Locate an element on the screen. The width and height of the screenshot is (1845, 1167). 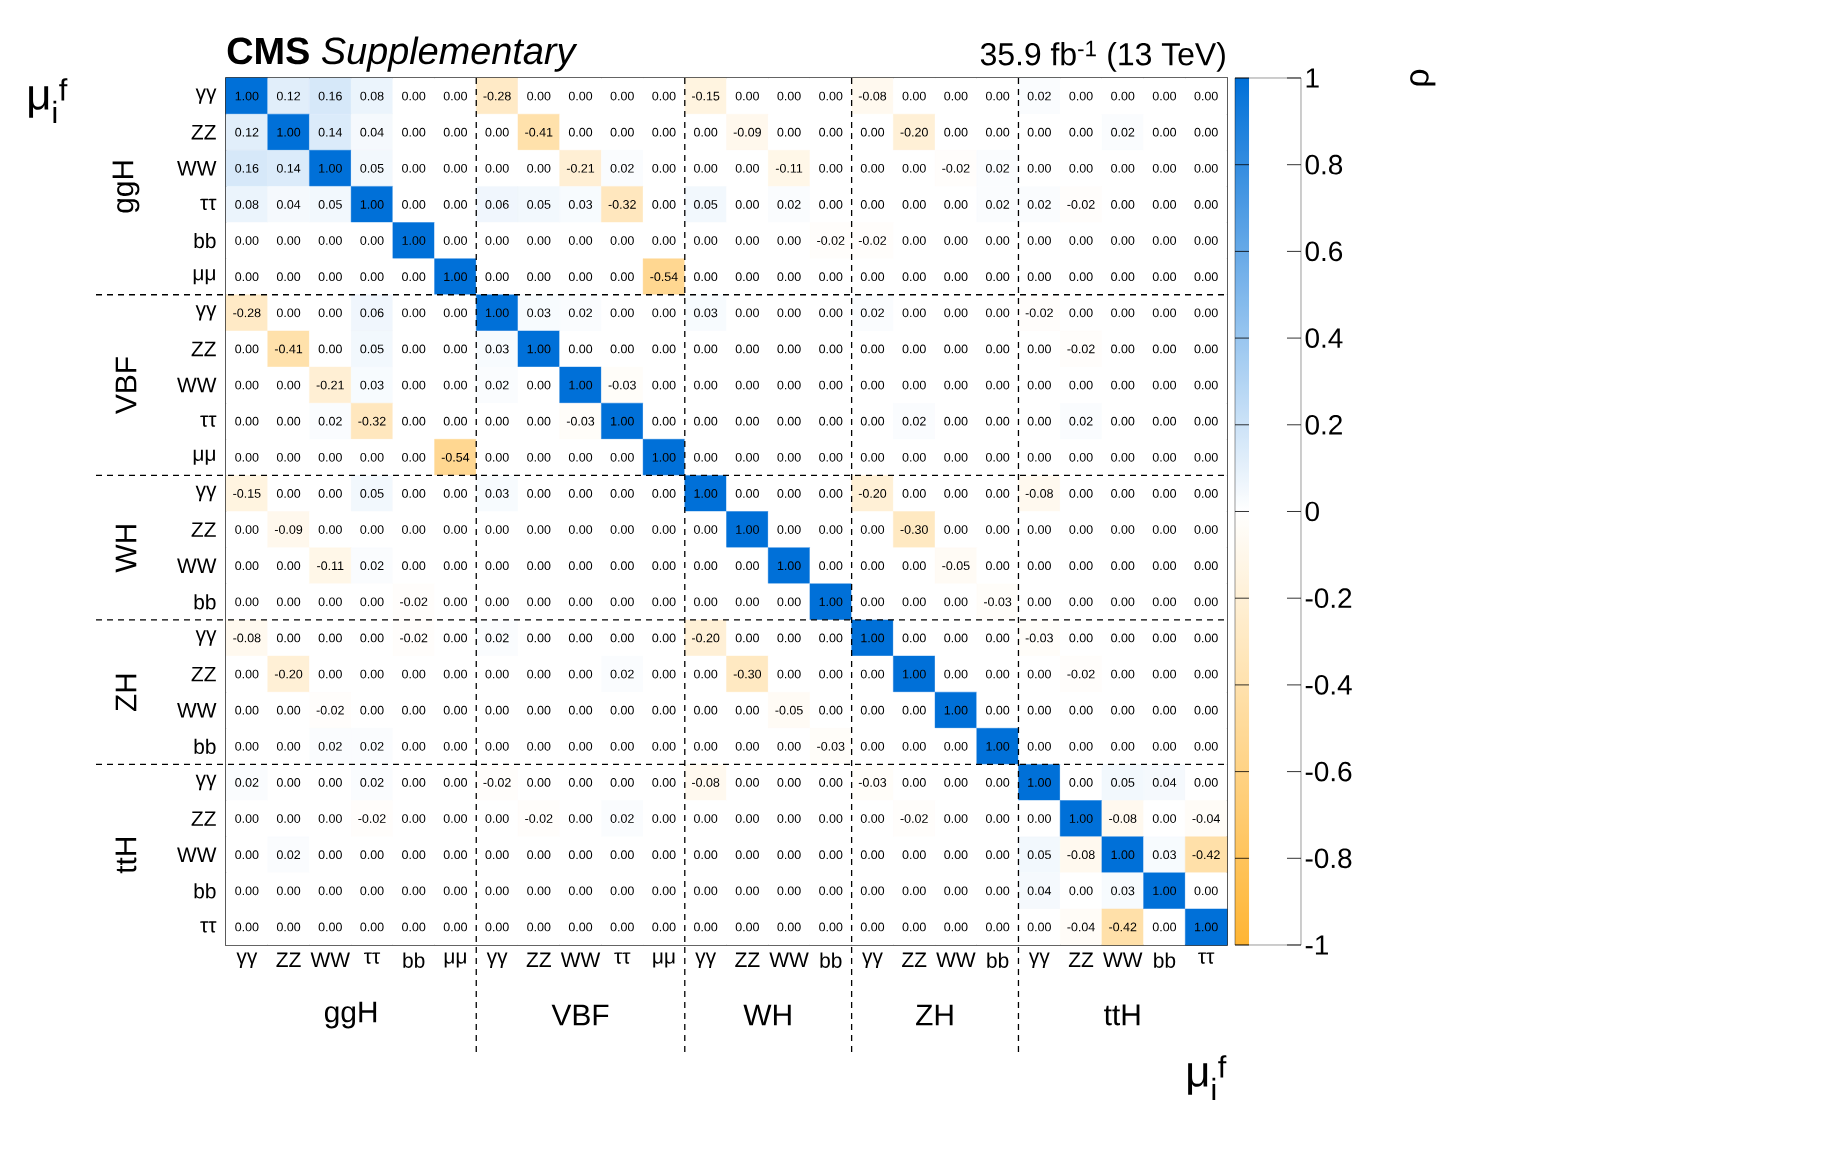
x-tick-label: μμ is located at coordinates (664, 960).